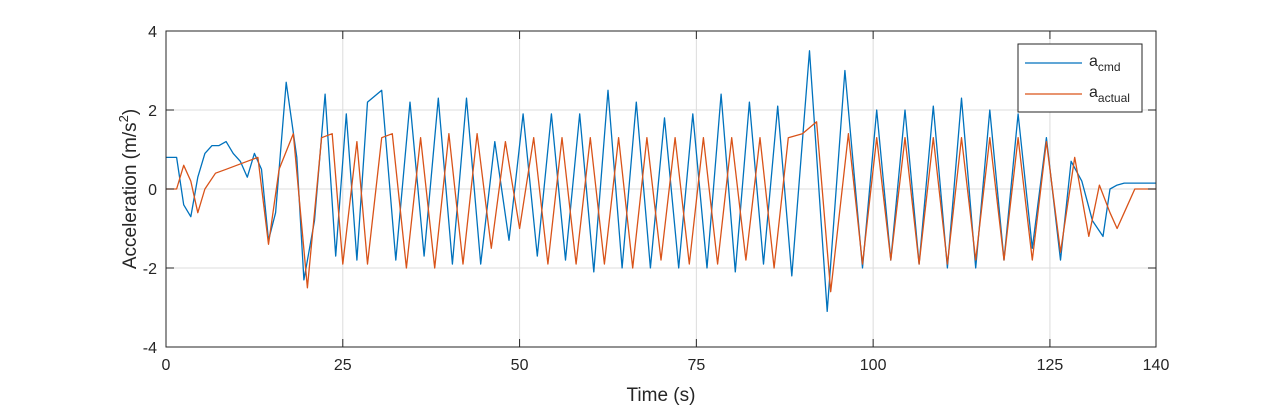 This screenshot has width=1279, height=411. What do you see at coordinates (150, 348) in the screenshot?
I see `y-tick-label: -4` at bounding box center [150, 348].